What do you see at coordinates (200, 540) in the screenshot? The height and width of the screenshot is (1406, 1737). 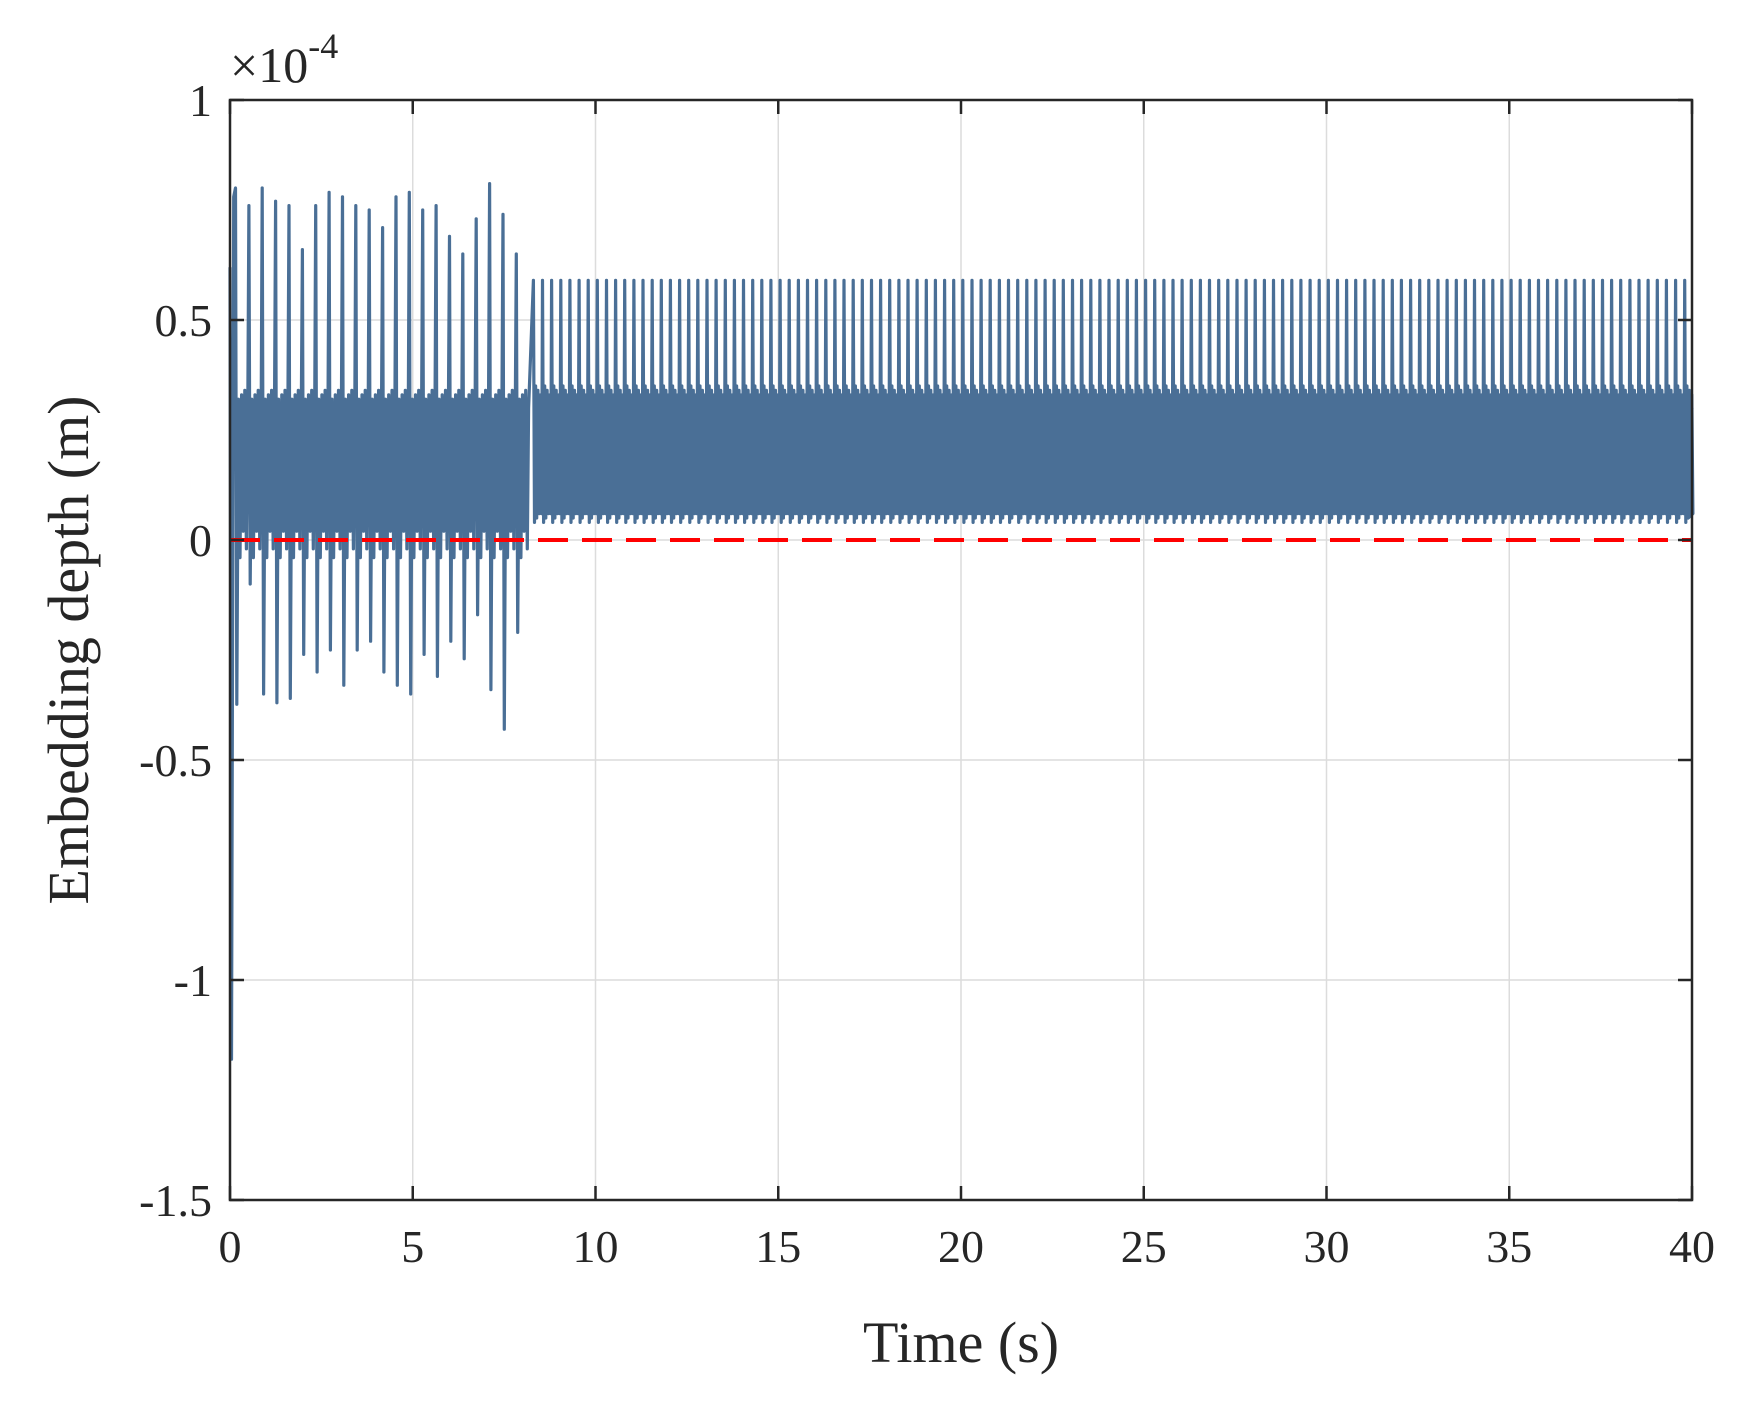 I see `y-tick-label: 0` at bounding box center [200, 540].